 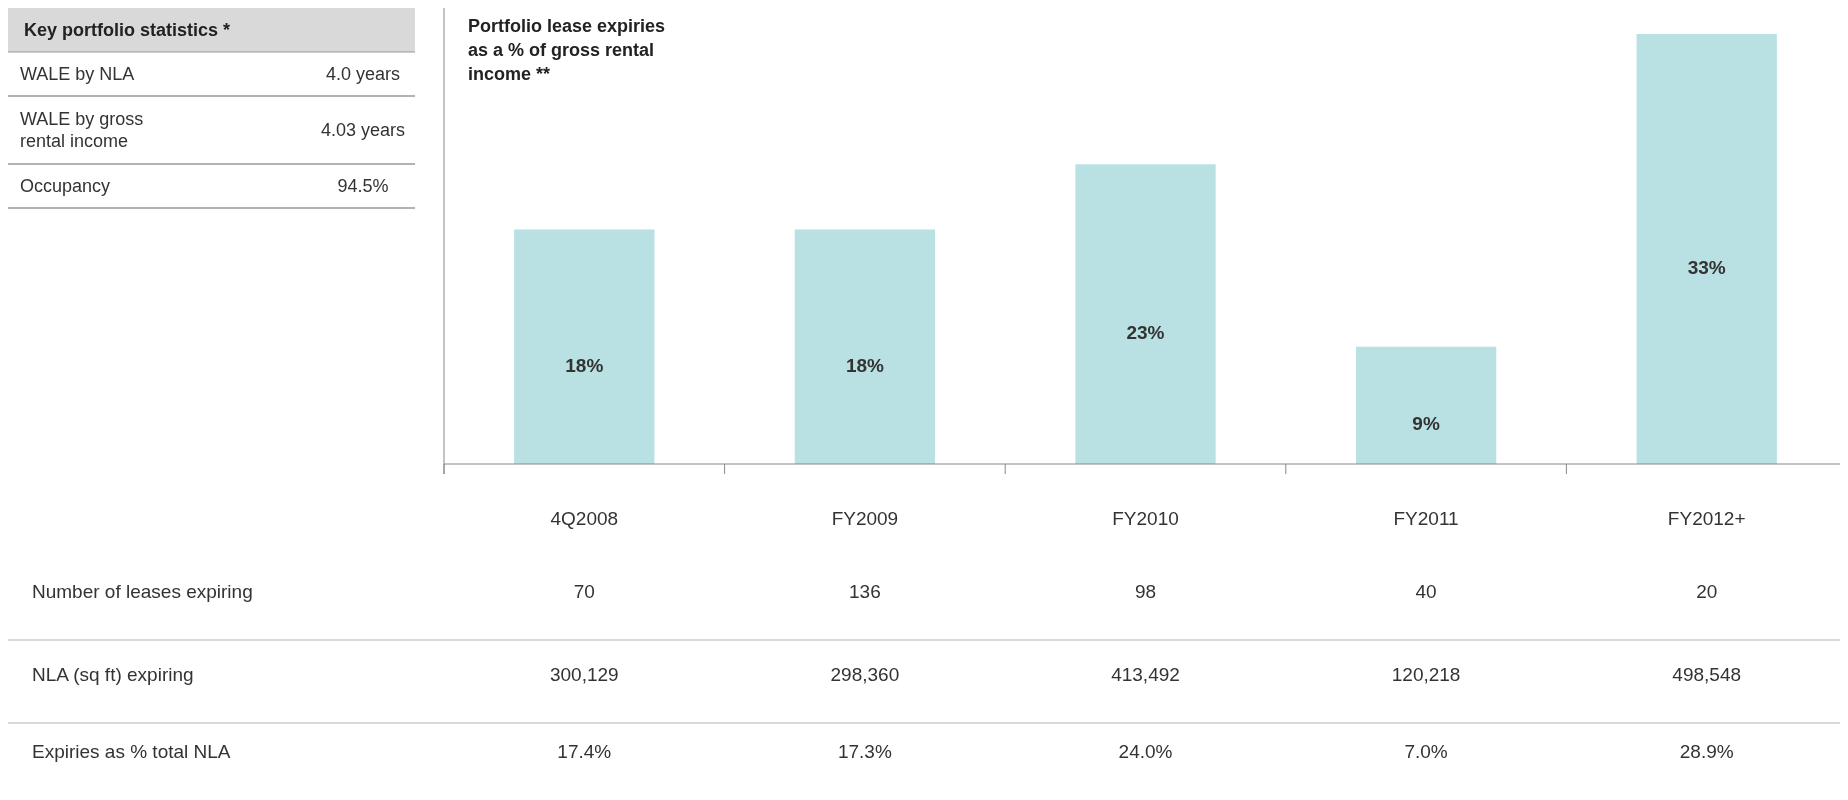 I want to click on text: 40, so click(x=1426, y=591).